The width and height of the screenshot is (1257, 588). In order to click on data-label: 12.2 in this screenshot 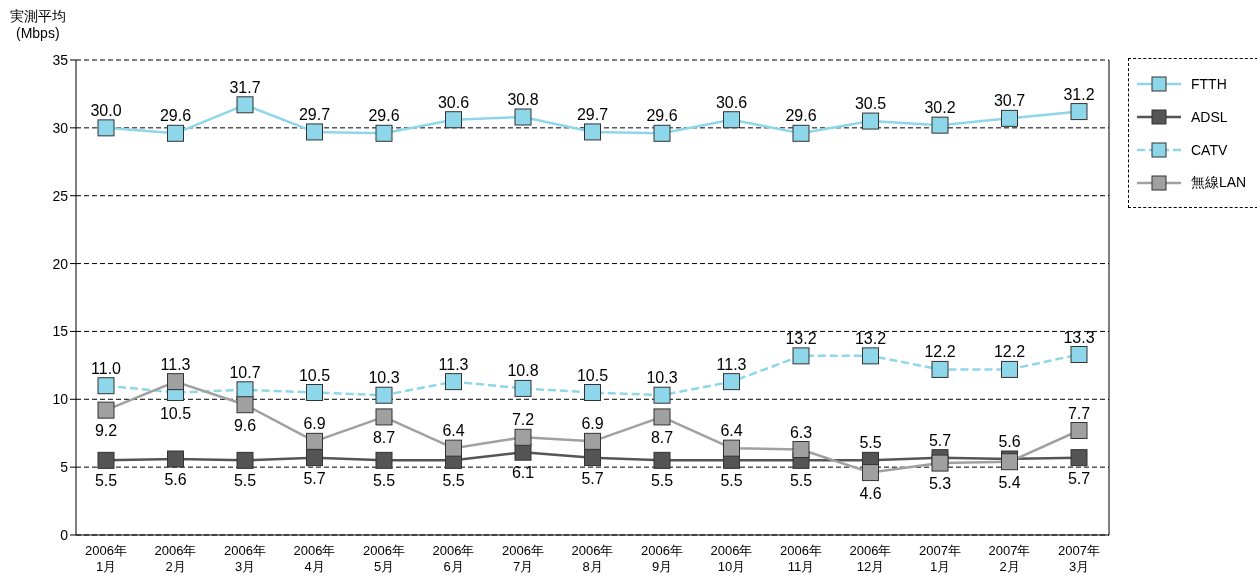, I will do `click(1009, 352)`.